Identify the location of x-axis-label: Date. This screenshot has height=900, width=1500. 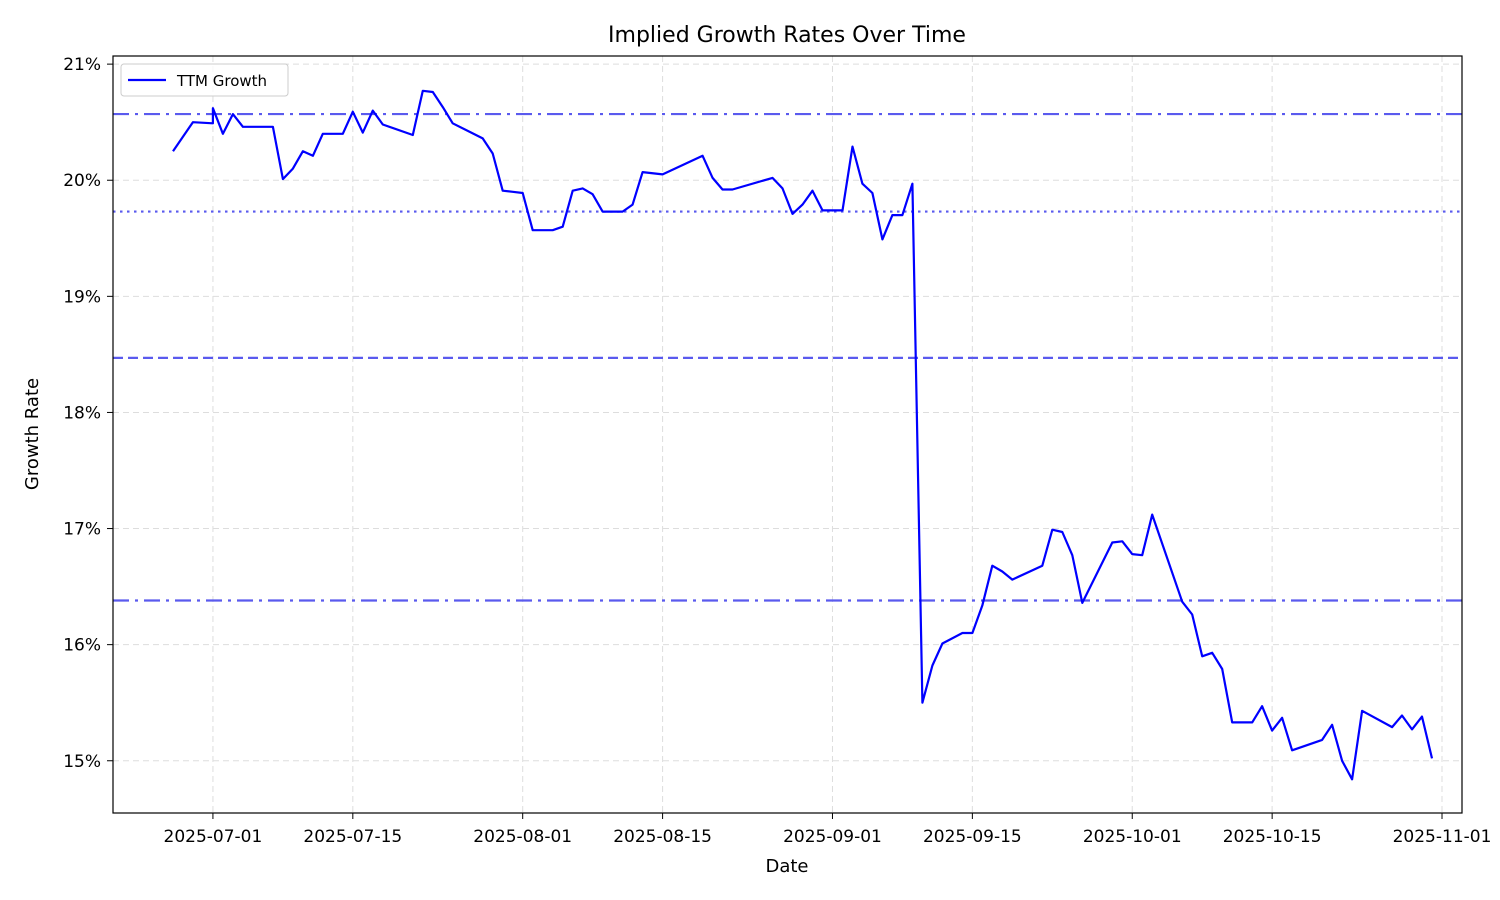
(786, 866).